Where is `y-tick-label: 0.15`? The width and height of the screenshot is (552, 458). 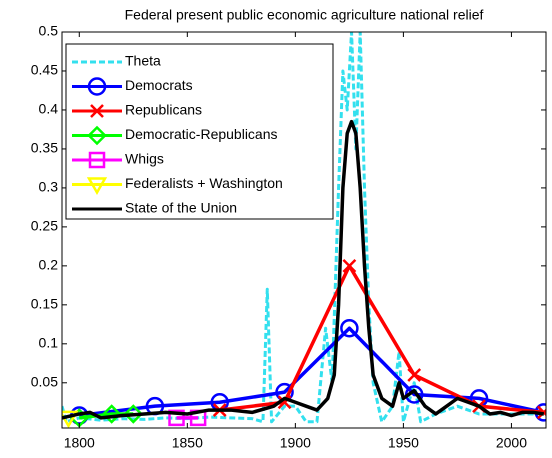 y-tick-label: 0.15 is located at coordinates (44, 304).